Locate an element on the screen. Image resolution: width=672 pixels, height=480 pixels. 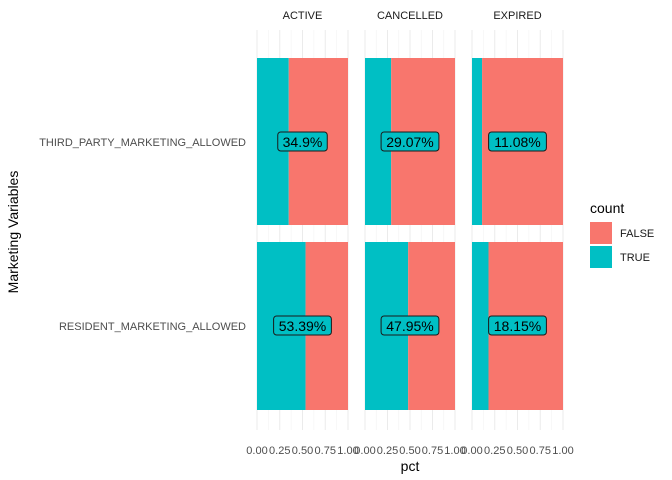
x-axis-title: pct is located at coordinates (410, 466).